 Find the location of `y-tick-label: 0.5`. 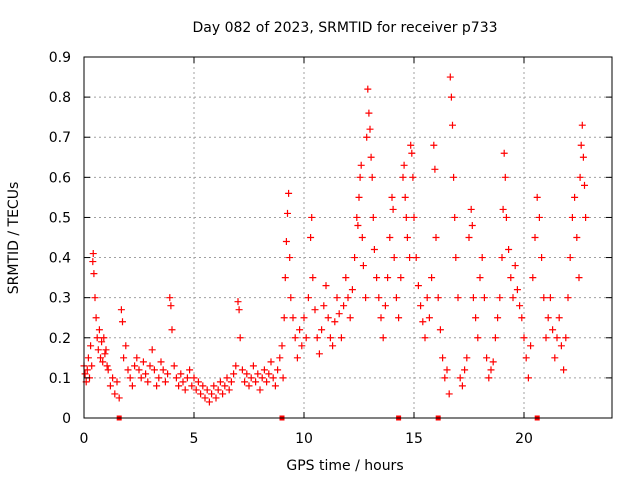

y-tick-label: 0.5 is located at coordinates (60, 218).